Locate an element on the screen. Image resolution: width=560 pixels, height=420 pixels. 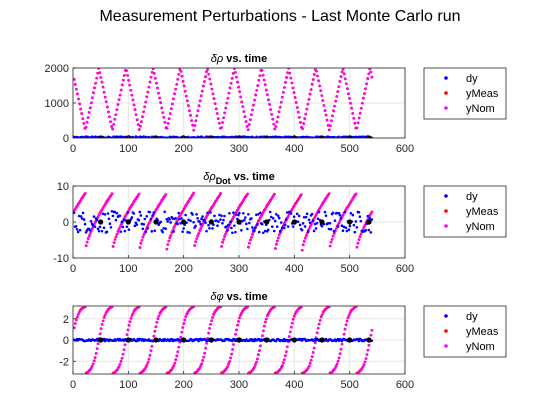
legend-label: yNom is located at coordinates (480, 109).